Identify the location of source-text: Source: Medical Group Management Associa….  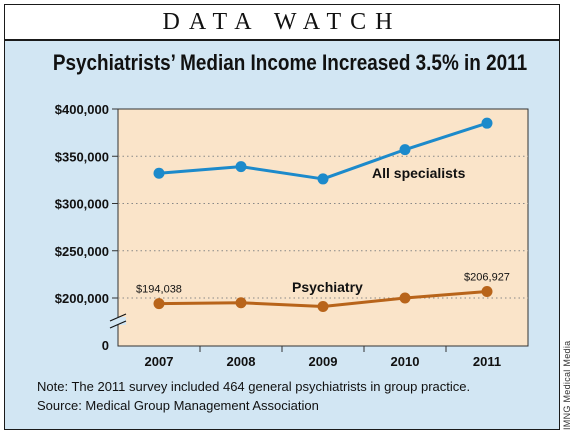
(178, 405).